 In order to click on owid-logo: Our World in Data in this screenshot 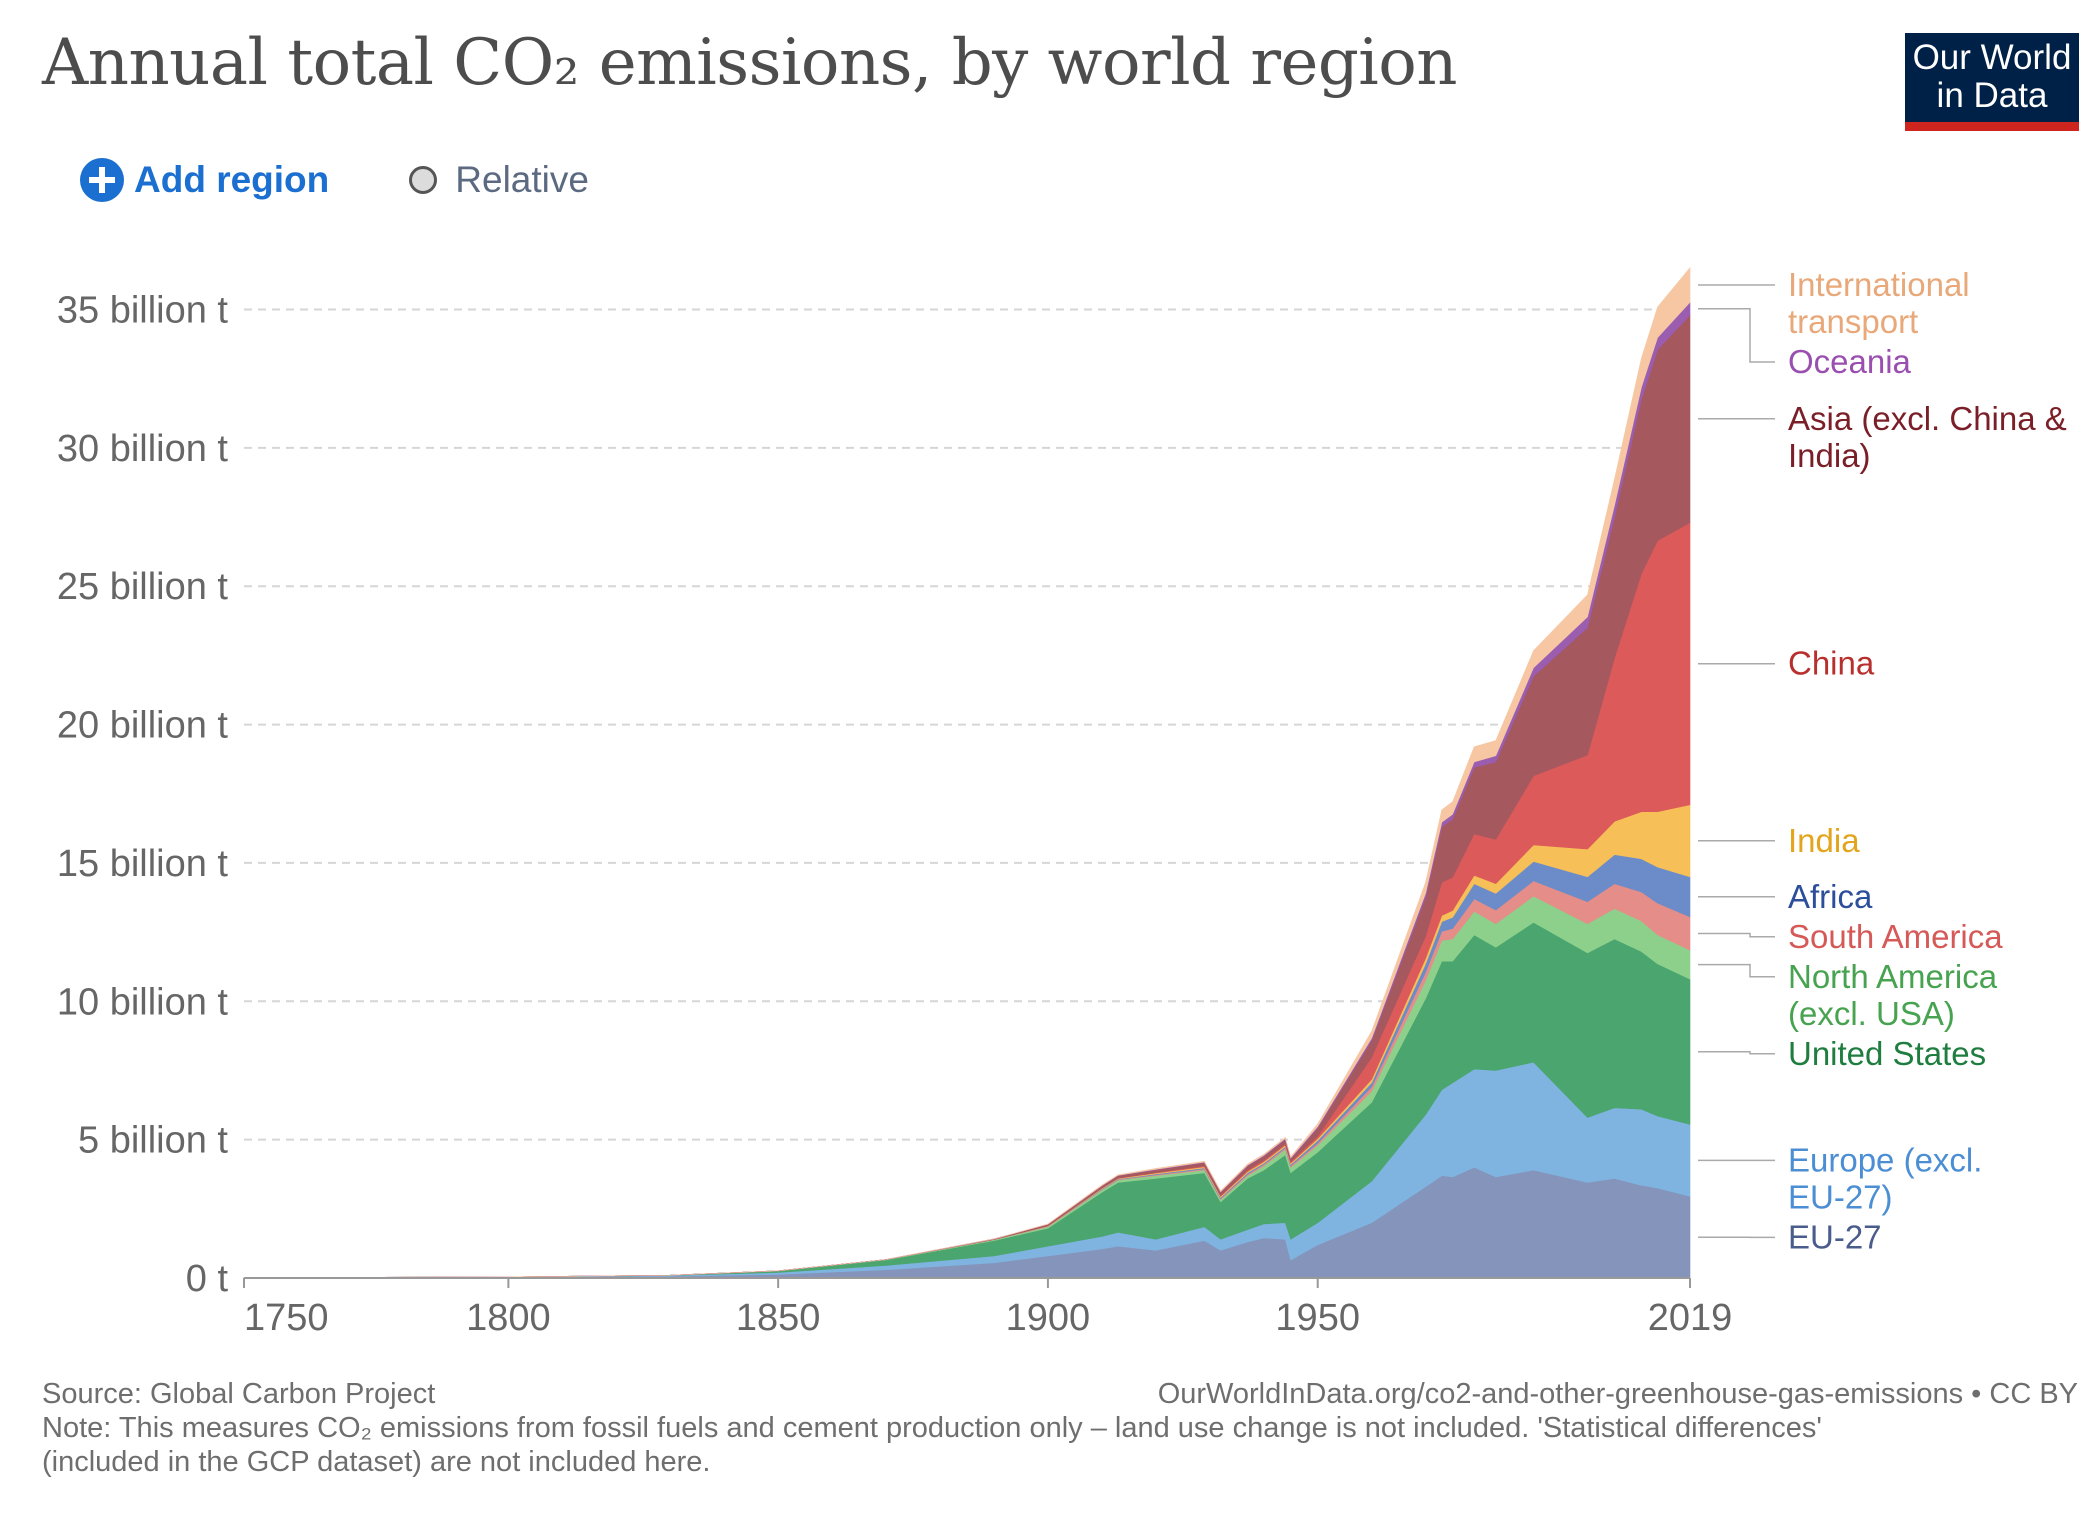, I will do `click(1992, 82)`.